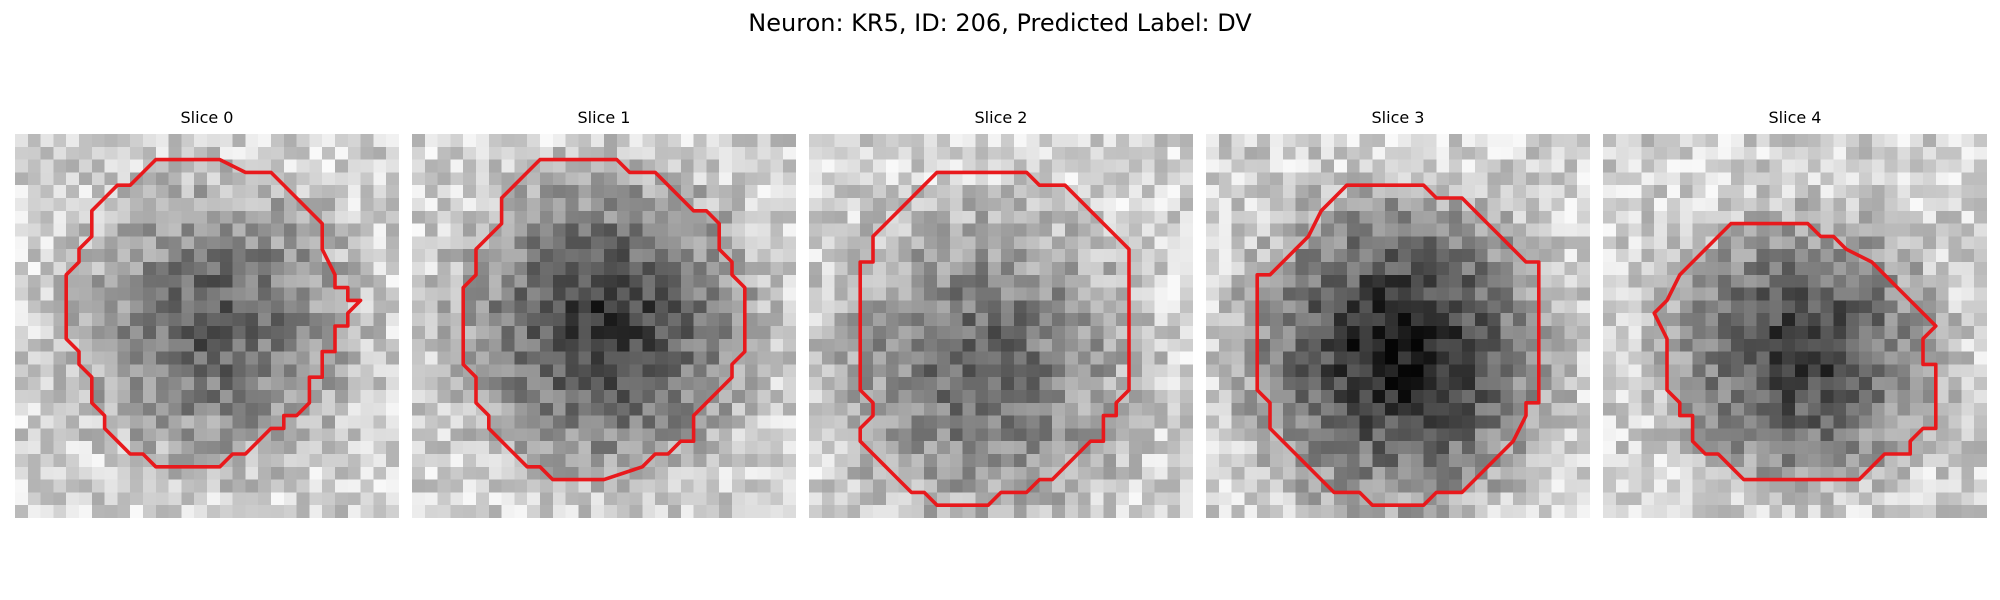  I want to click on slice-title: Slice 1, so click(604, 117).